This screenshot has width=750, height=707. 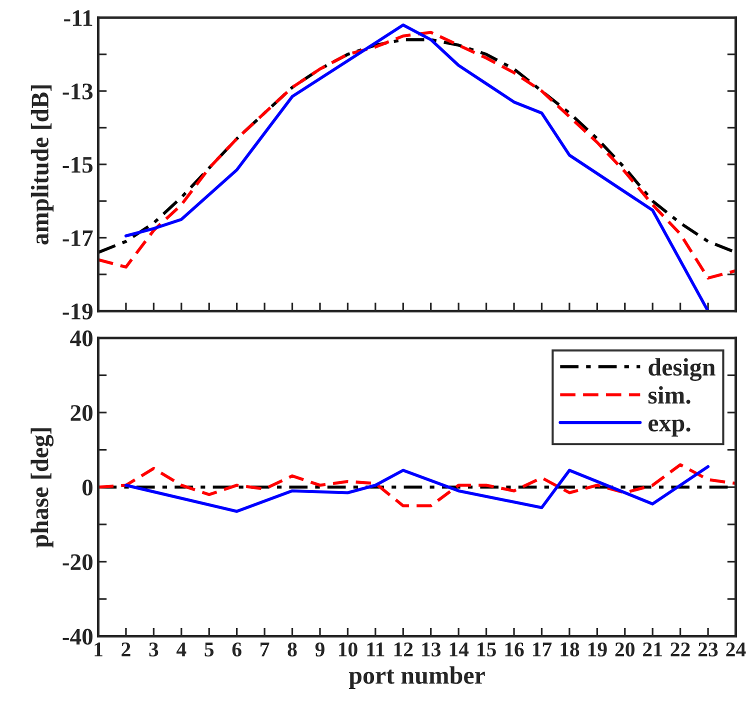 What do you see at coordinates (669, 428) in the screenshot?
I see `legend-label: exp.` at bounding box center [669, 428].